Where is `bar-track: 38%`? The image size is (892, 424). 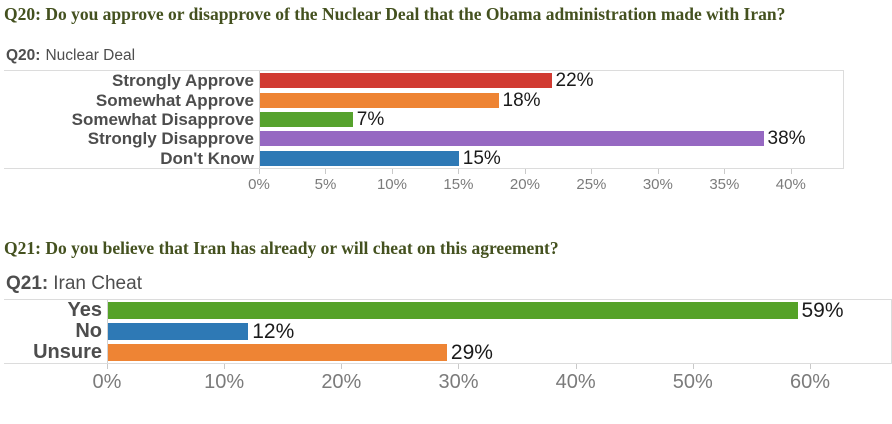 bar-track: 38% is located at coordinates (551, 139).